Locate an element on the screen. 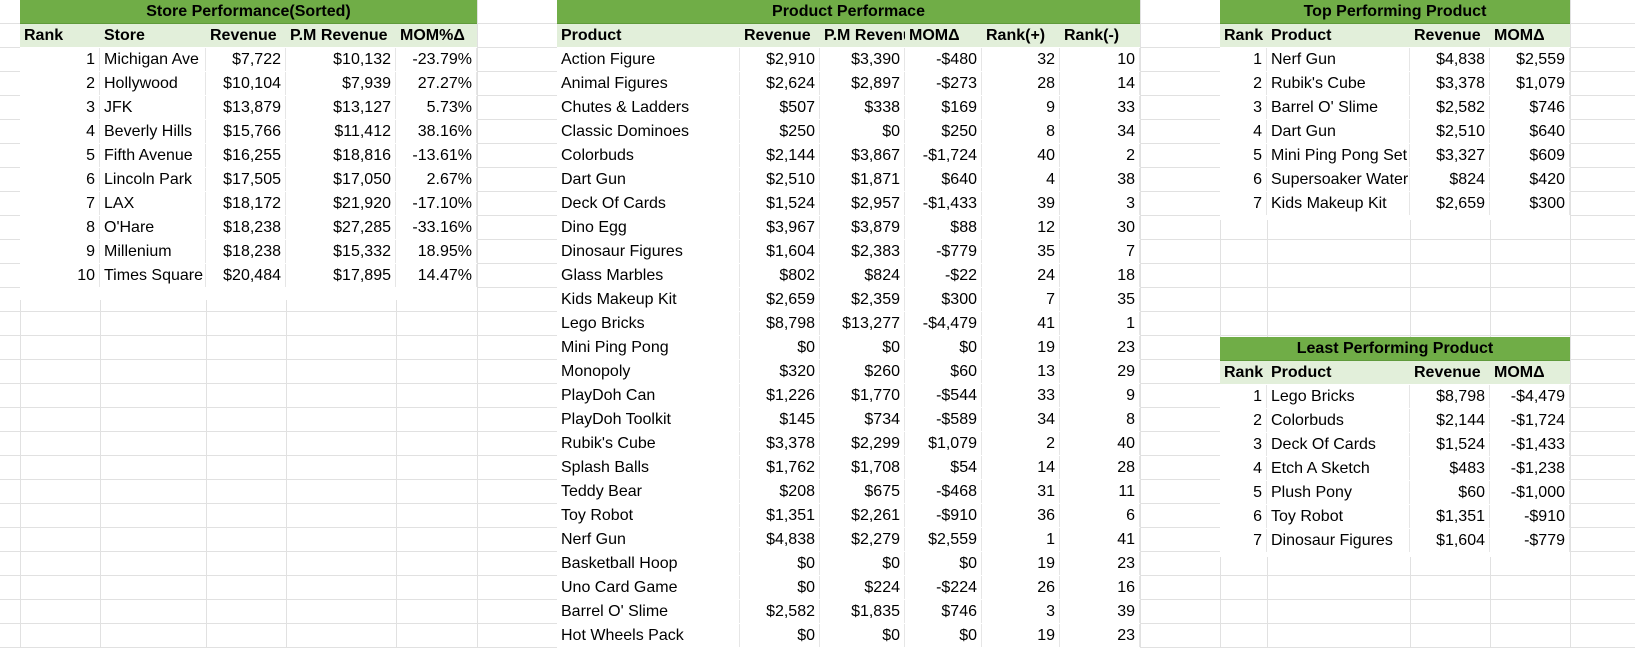  store-table-cell: 5 is located at coordinates (60, 155).